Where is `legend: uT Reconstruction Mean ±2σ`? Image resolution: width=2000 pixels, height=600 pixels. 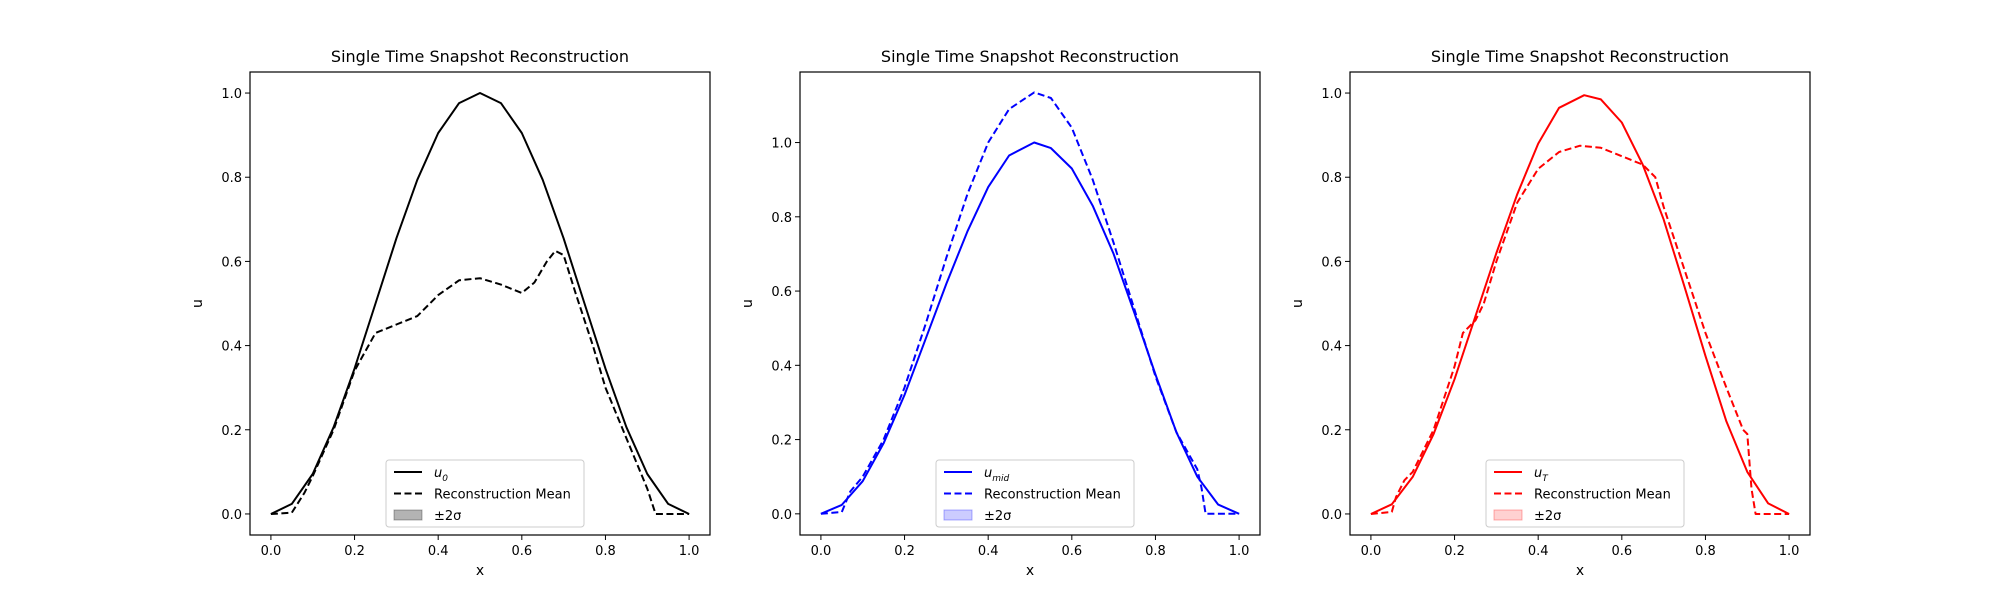 legend: uT Reconstruction Mean ±2σ is located at coordinates (1585, 493).